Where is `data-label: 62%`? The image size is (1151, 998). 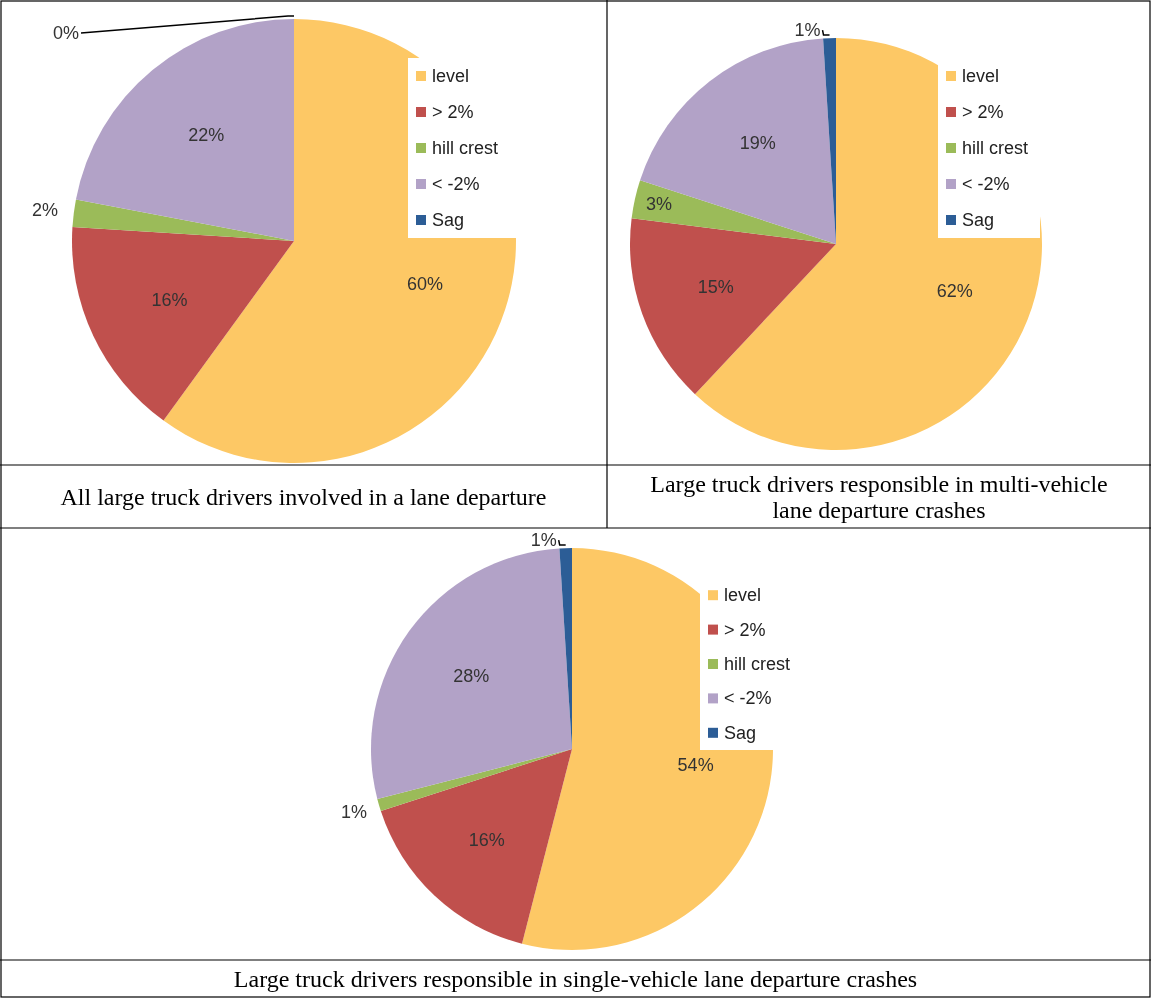
data-label: 62% is located at coordinates (954, 291).